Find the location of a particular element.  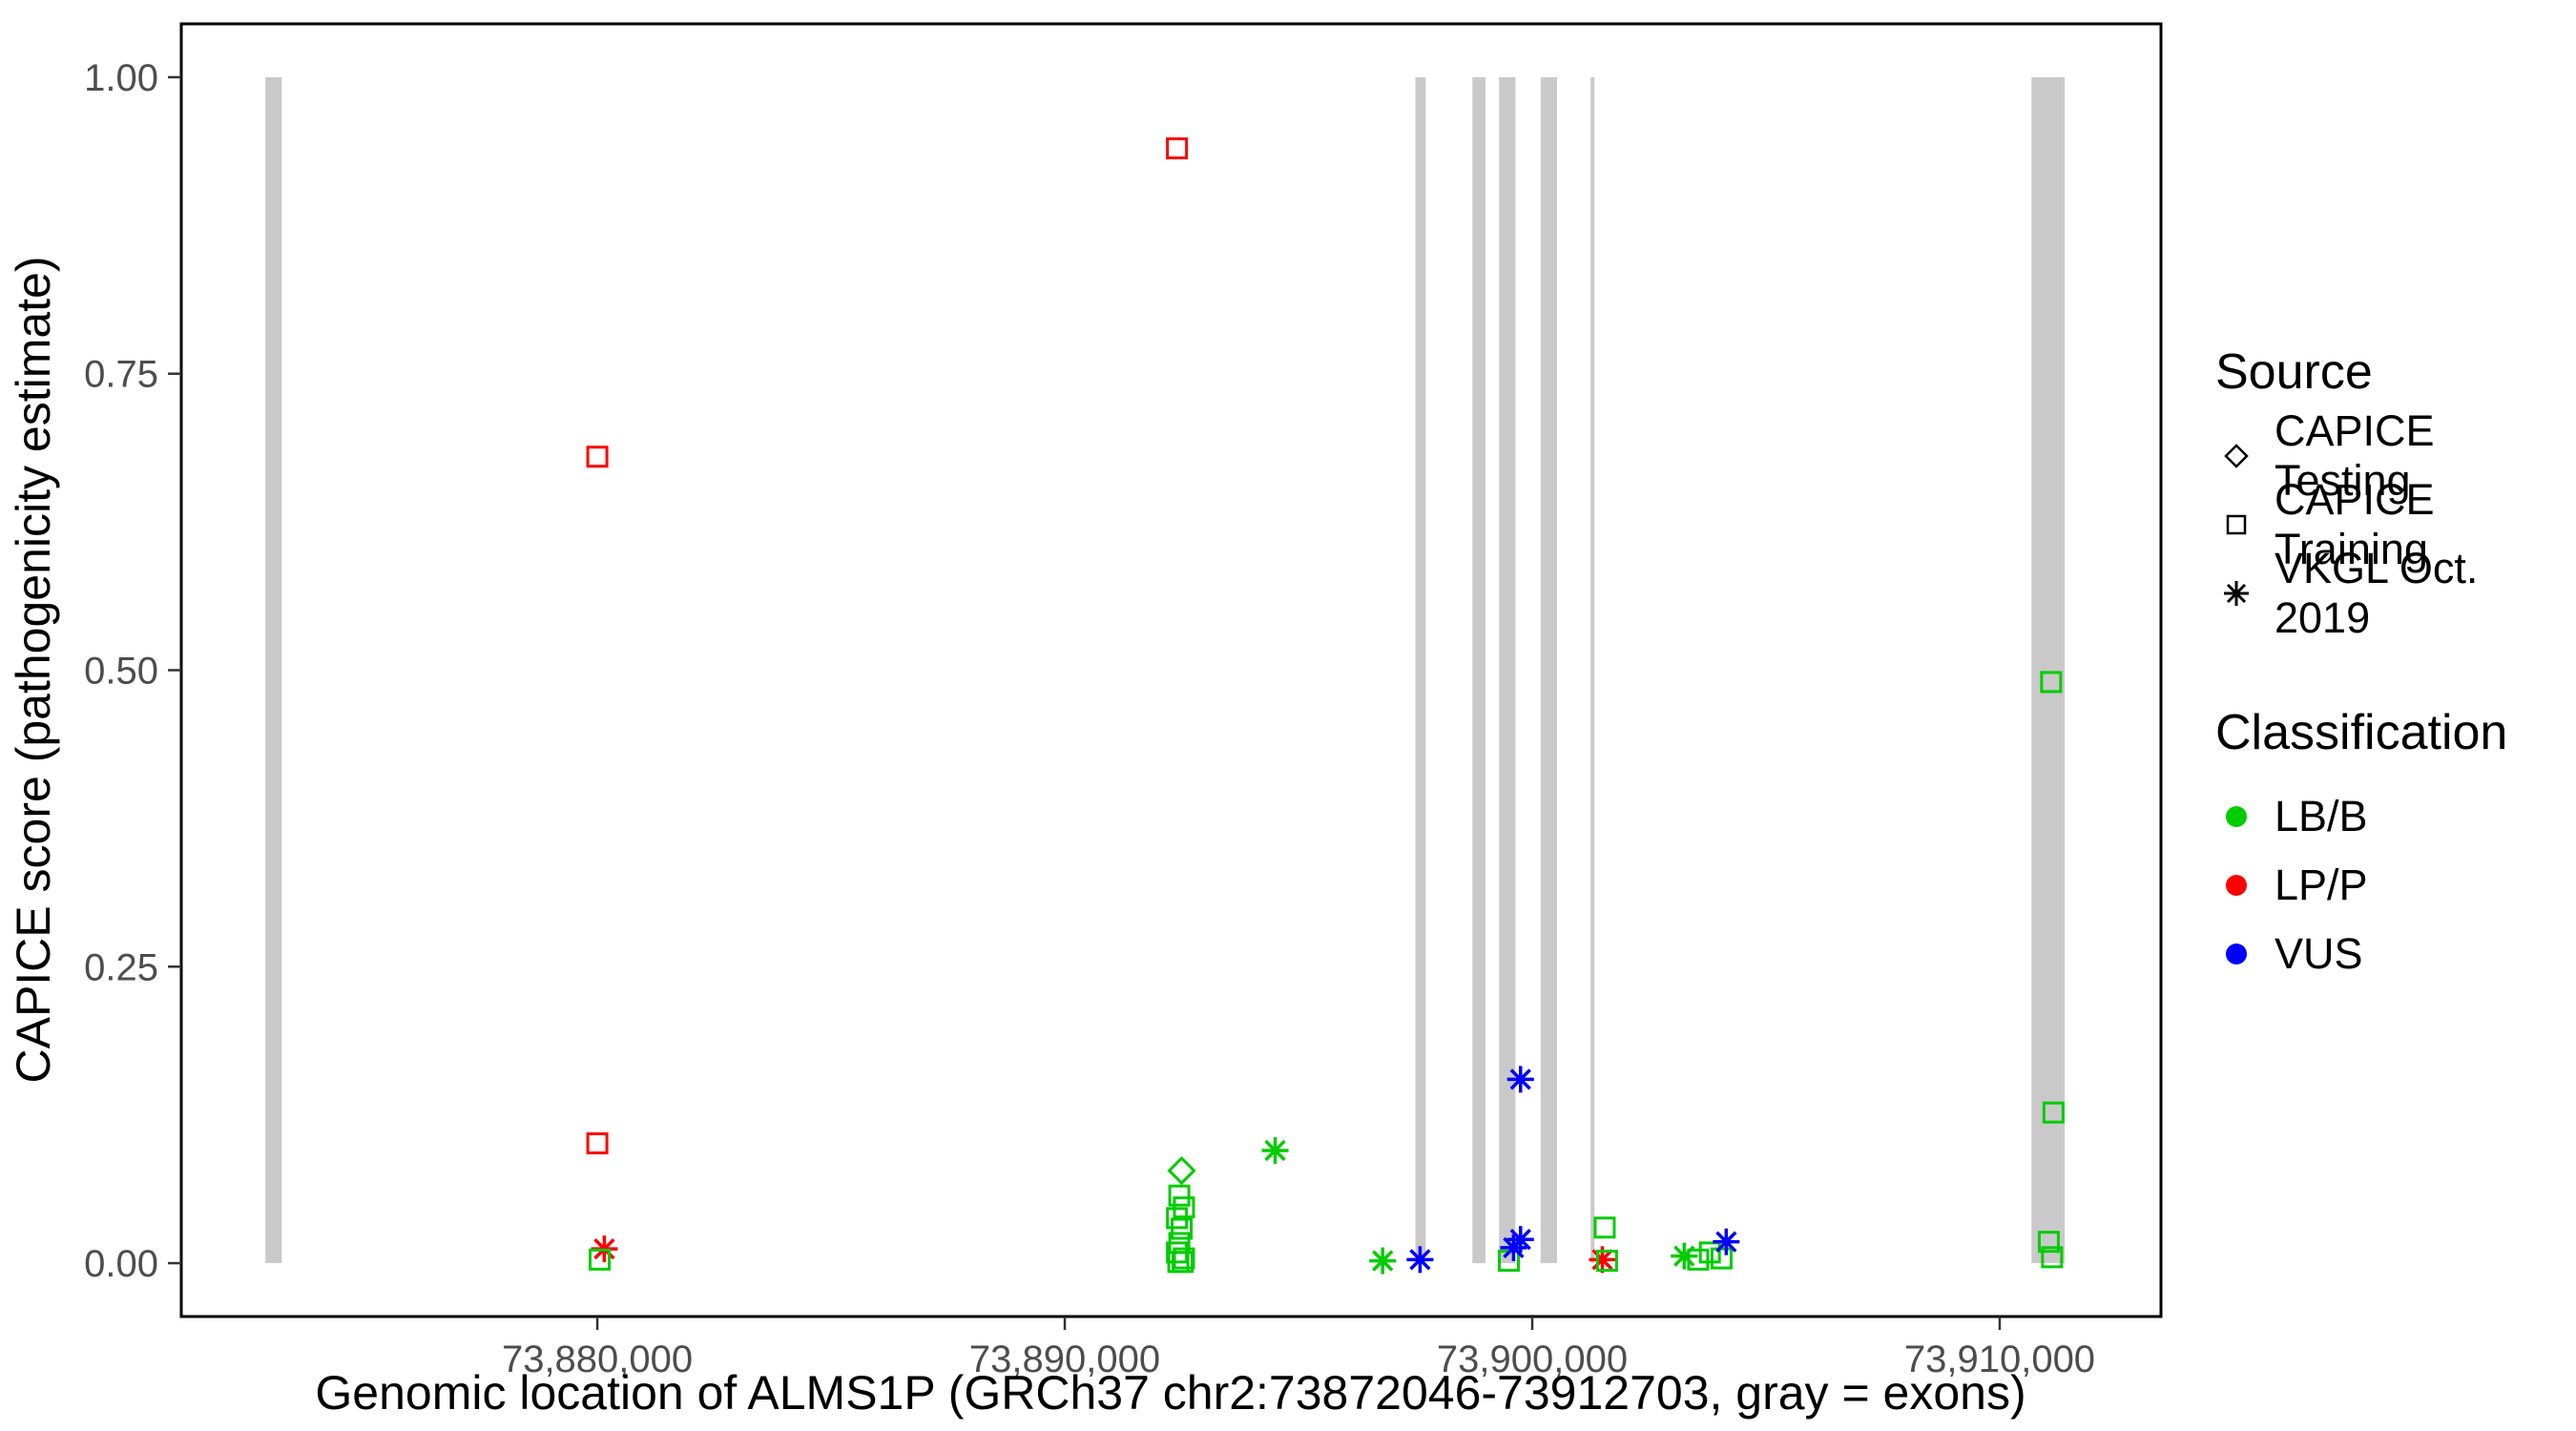

y-tick-label: 0.25 is located at coordinates (121, 967).